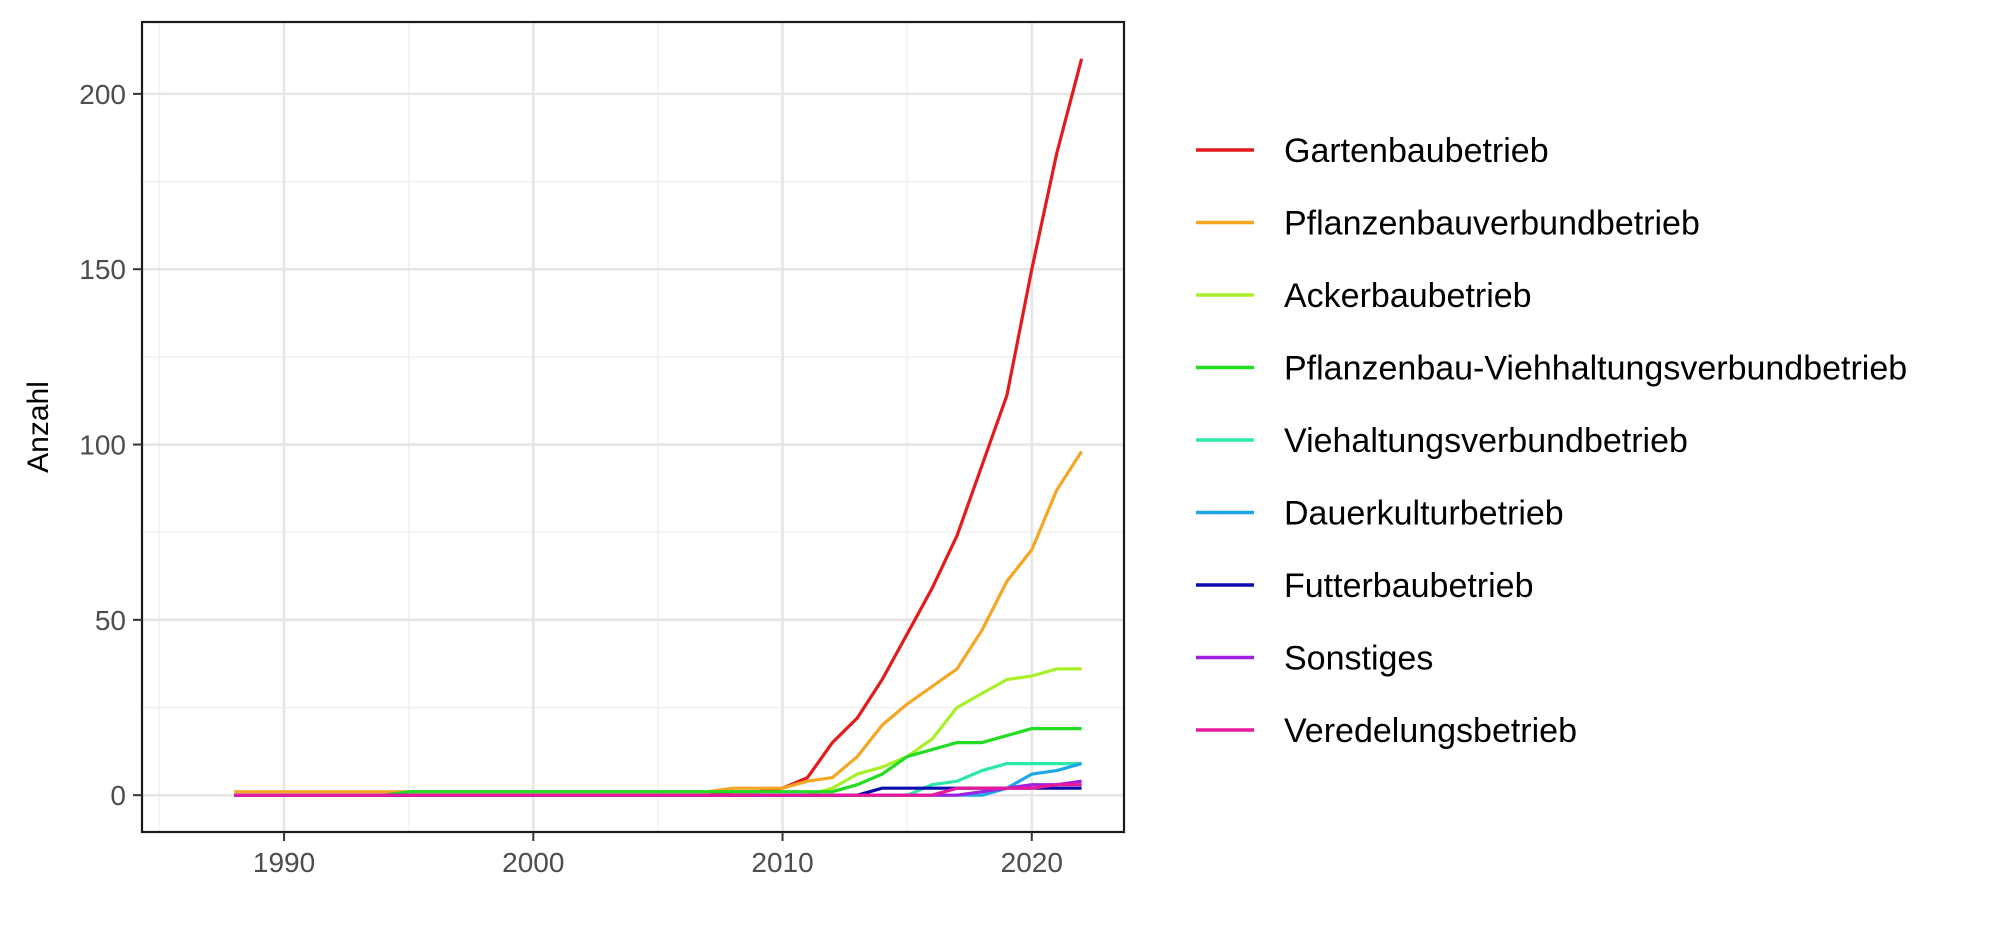  I want to click on legend-label-6: Dauerkulturbetrieb, so click(1424, 514).